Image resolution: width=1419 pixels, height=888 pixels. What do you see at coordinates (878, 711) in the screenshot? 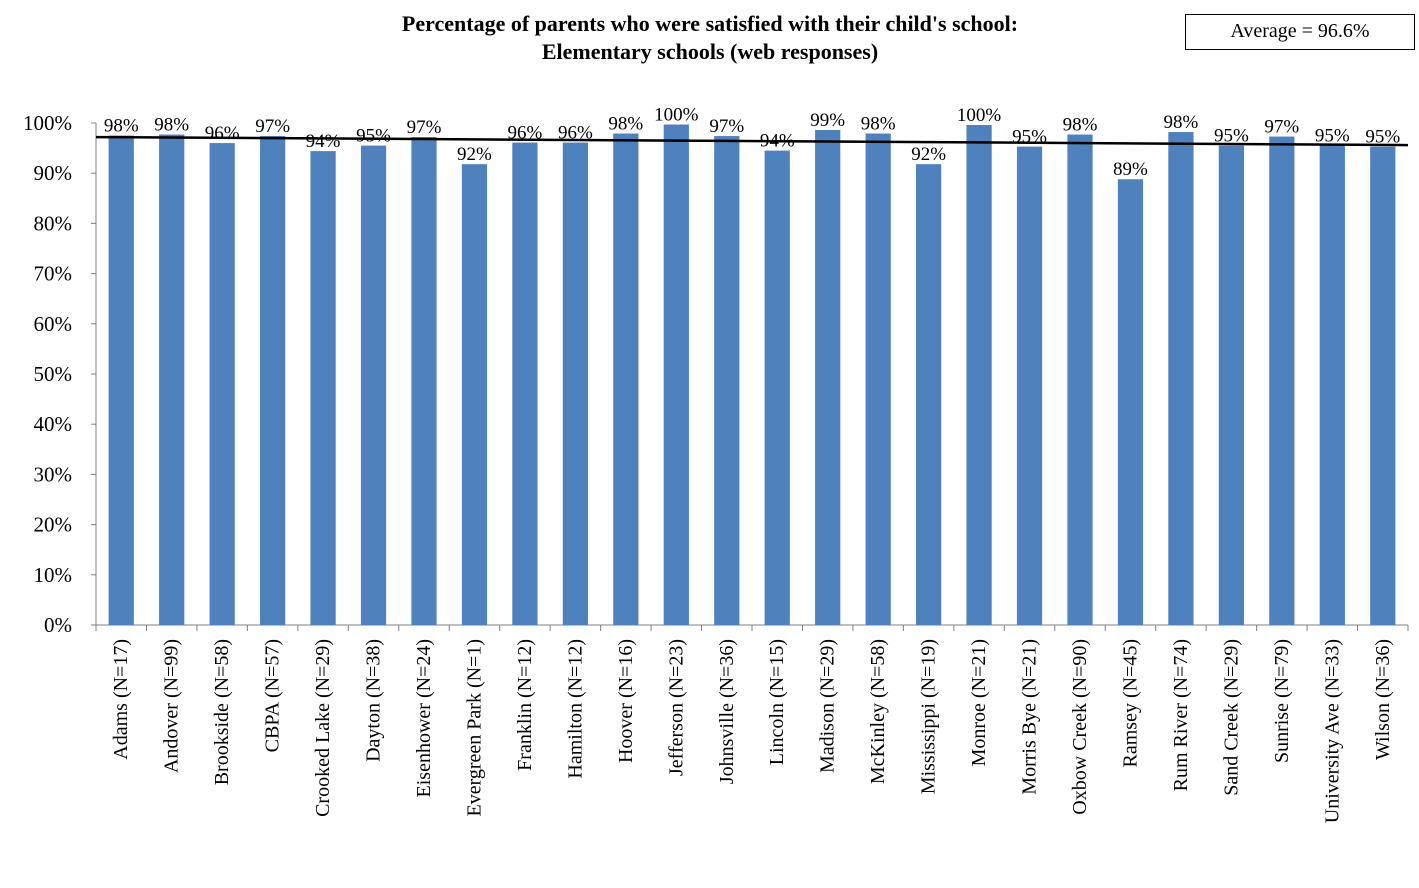
I see `category-label: McKinley (N=58)` at bounding box center [878, 711].